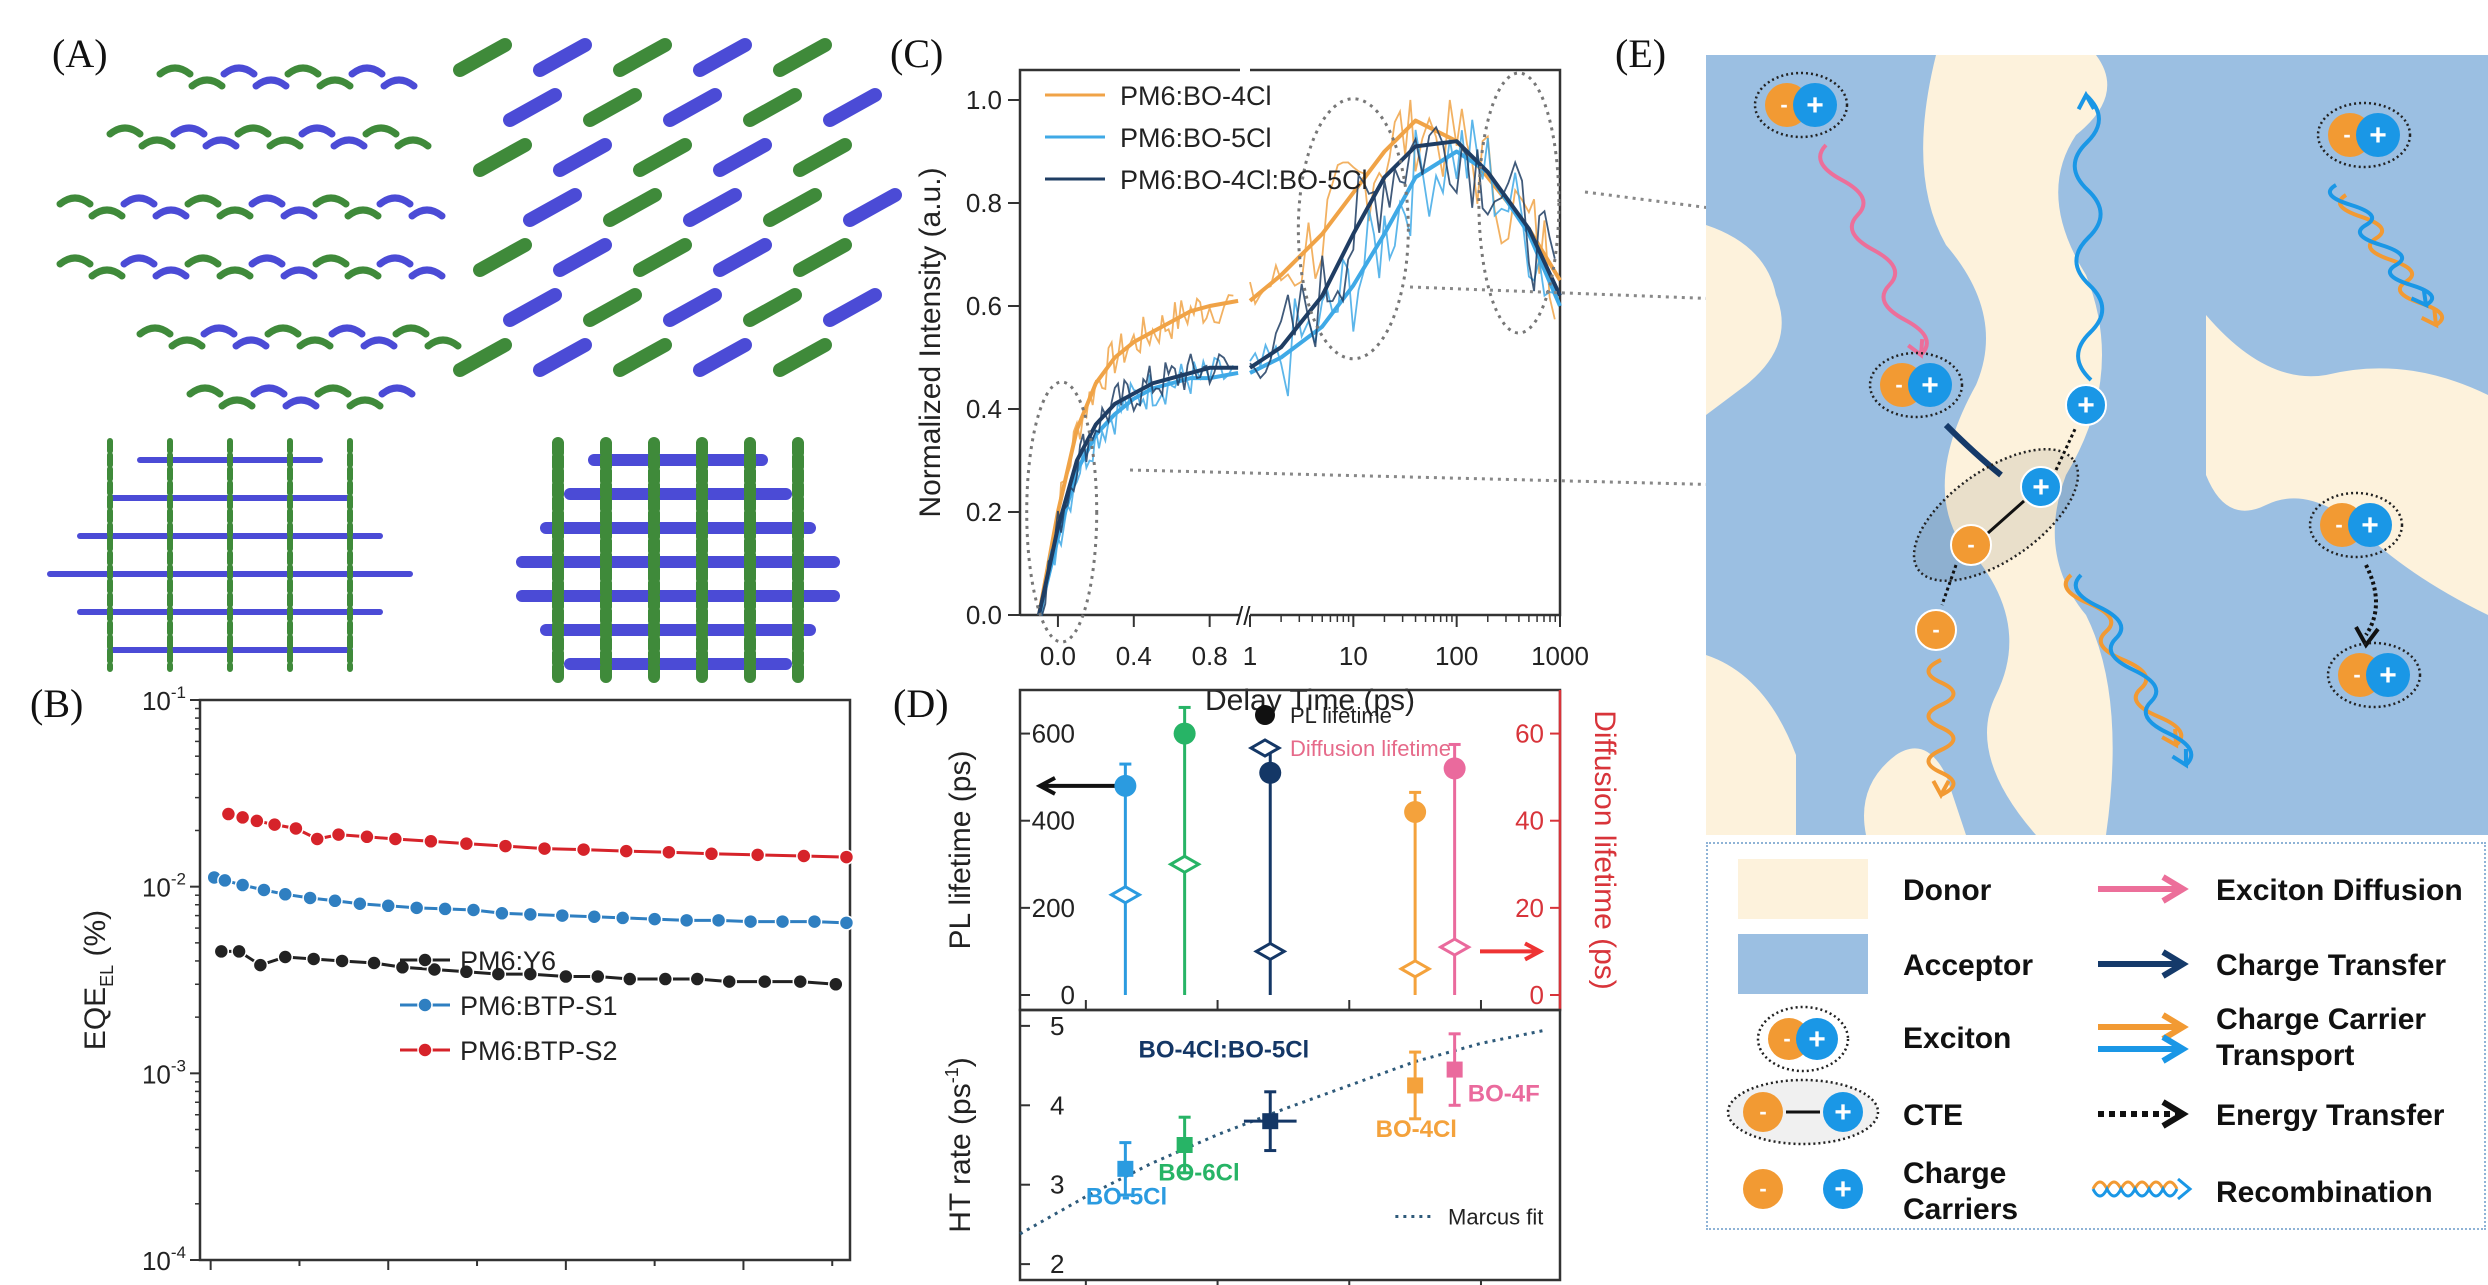 This screenshot has height=1285, width=2488. Describe the element at coordinates (1057, 1185) in the screenshot. I see `y-tick-label: 3` at that location.